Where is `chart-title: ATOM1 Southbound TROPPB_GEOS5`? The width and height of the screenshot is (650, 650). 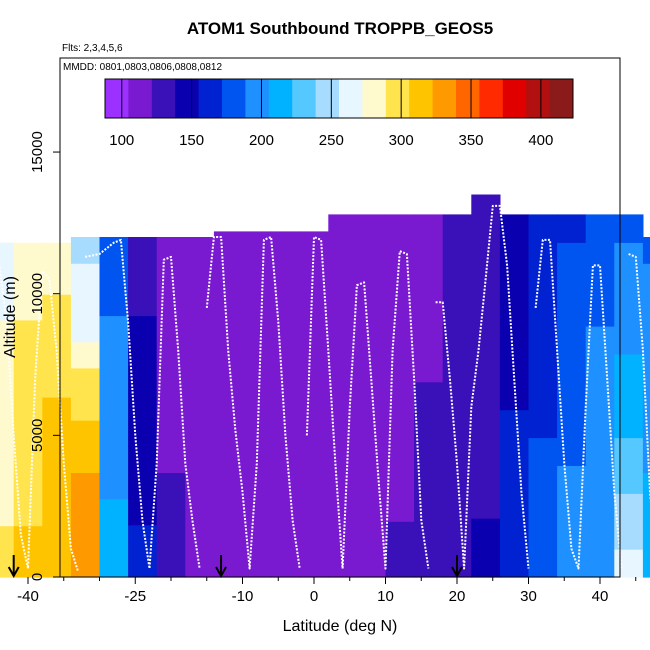
chart-title: ATOM1 Southbound TROPPB_GEOS5 is located at coordinates (340, 28).